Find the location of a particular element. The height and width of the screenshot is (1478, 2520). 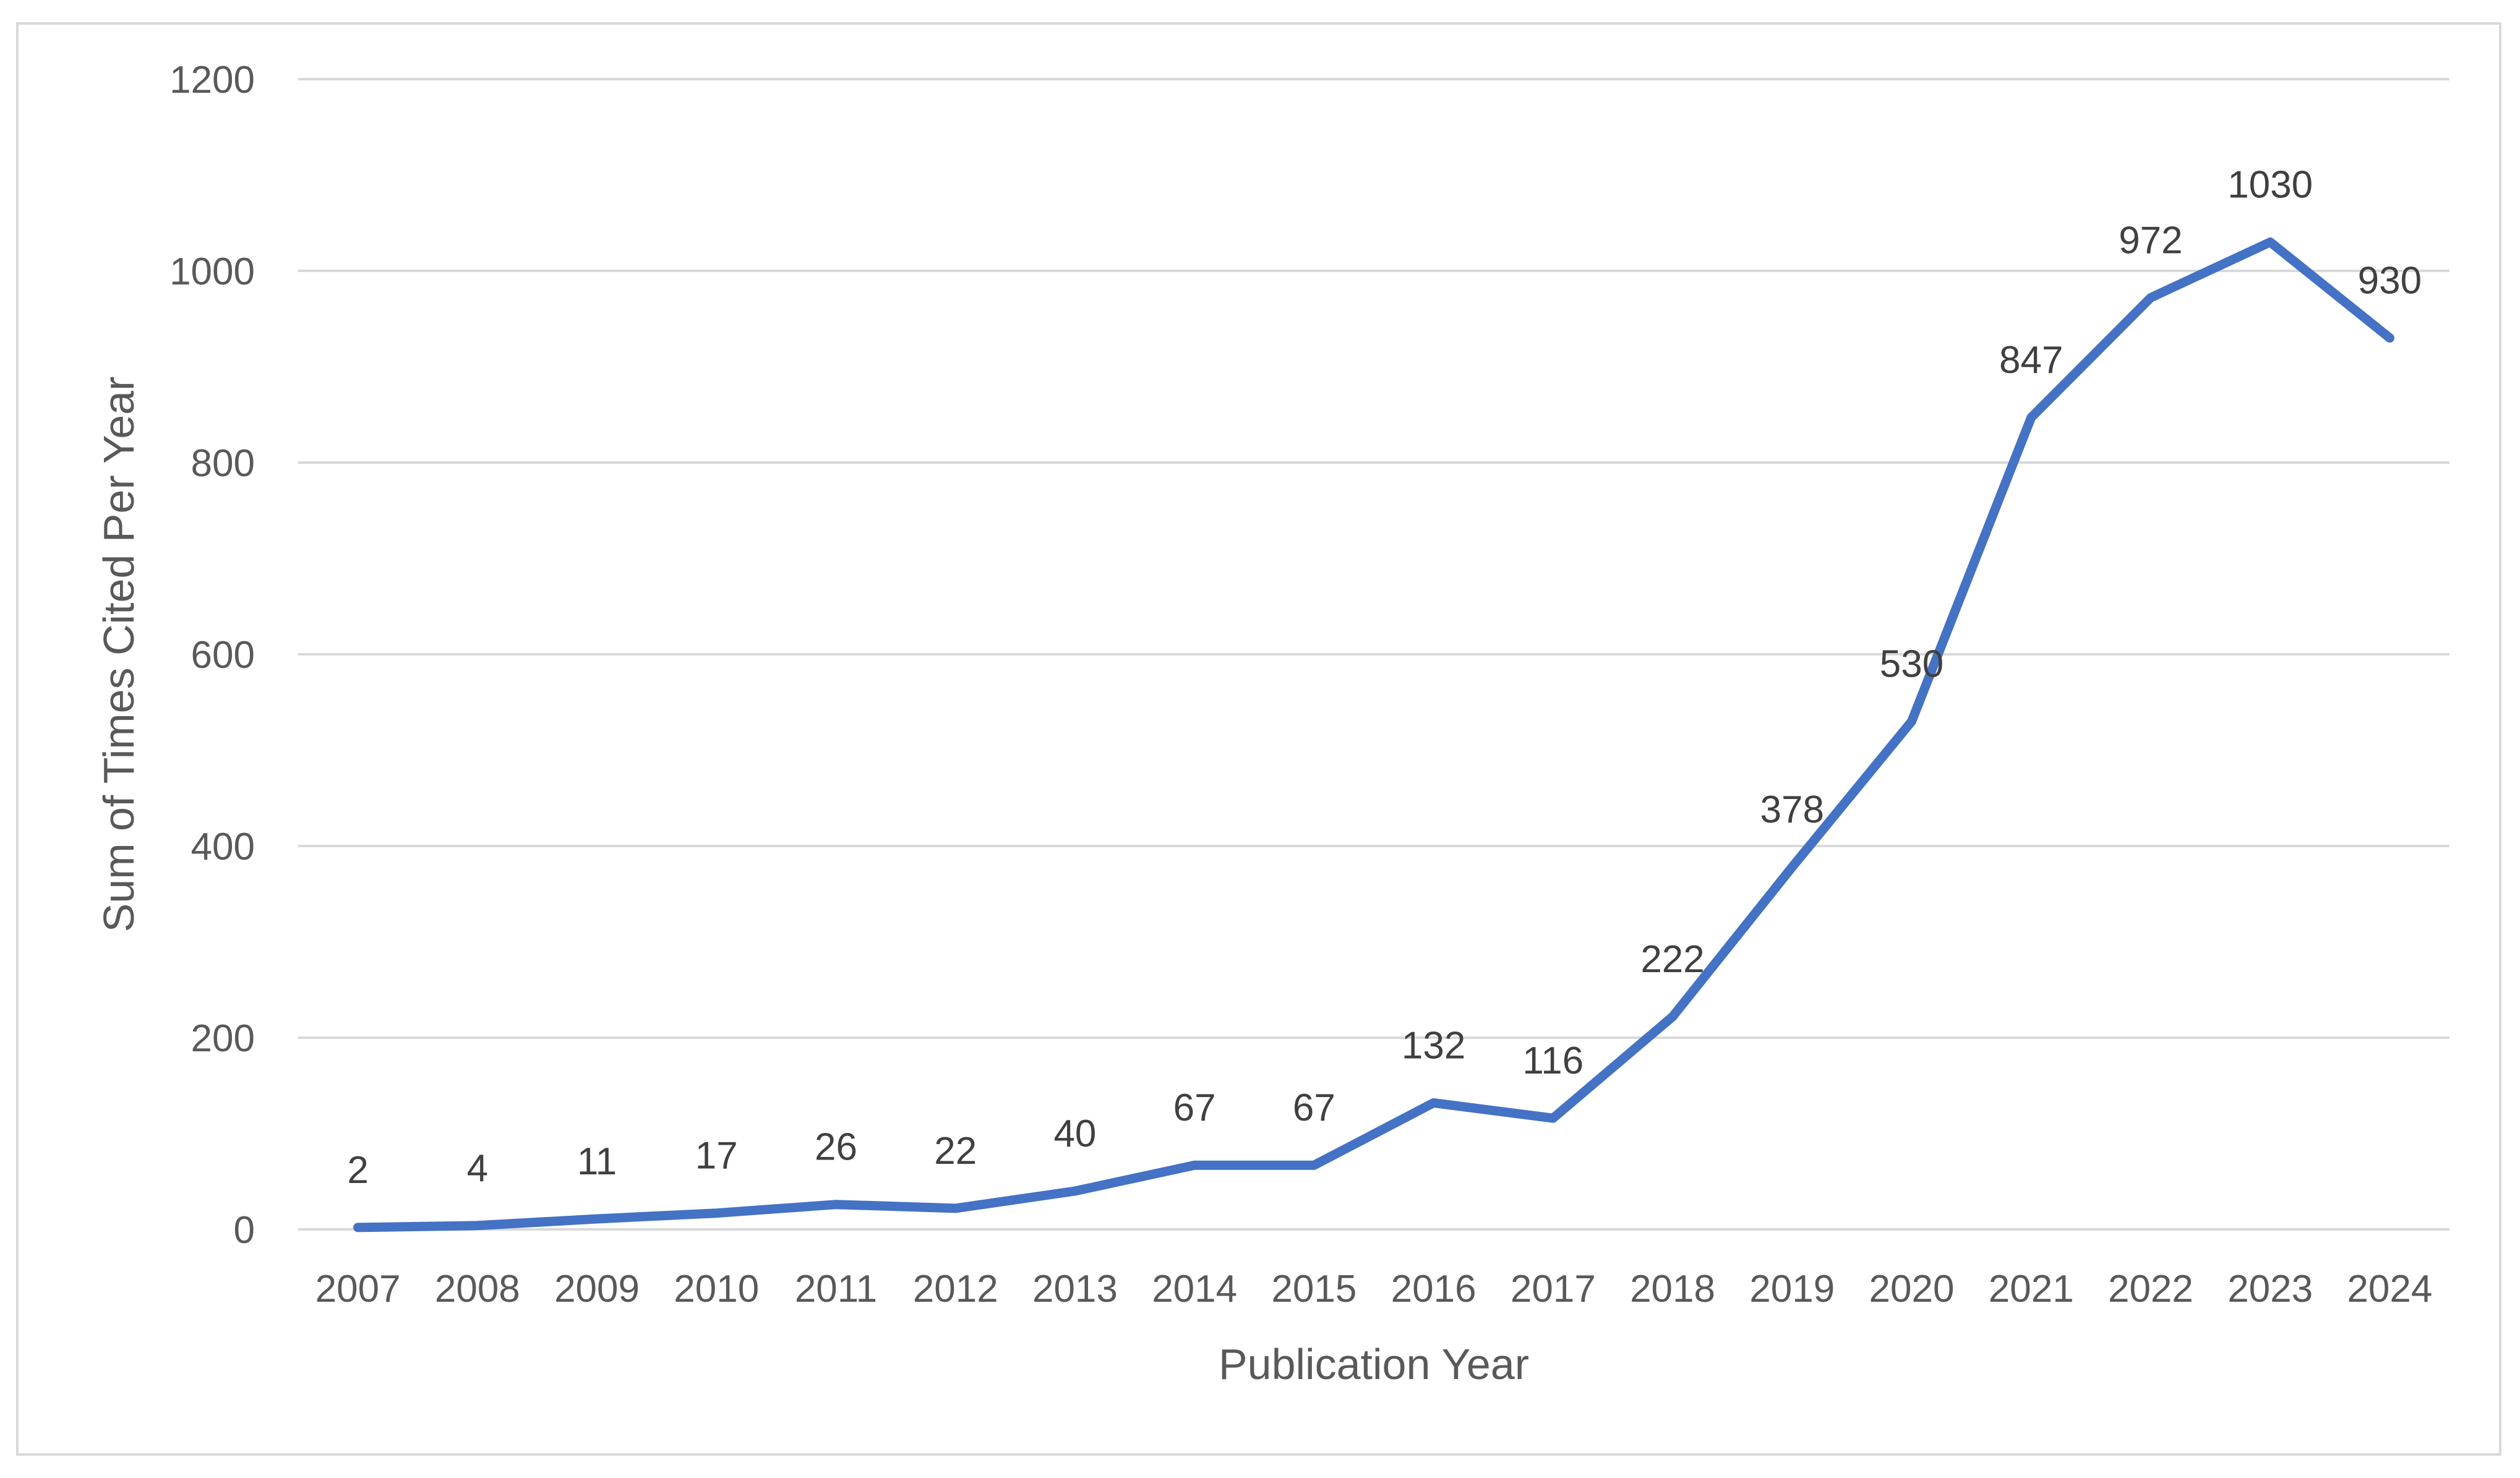

y-axis-title: Sum of Times Cited Per Year is located at coordinates (119, 655).